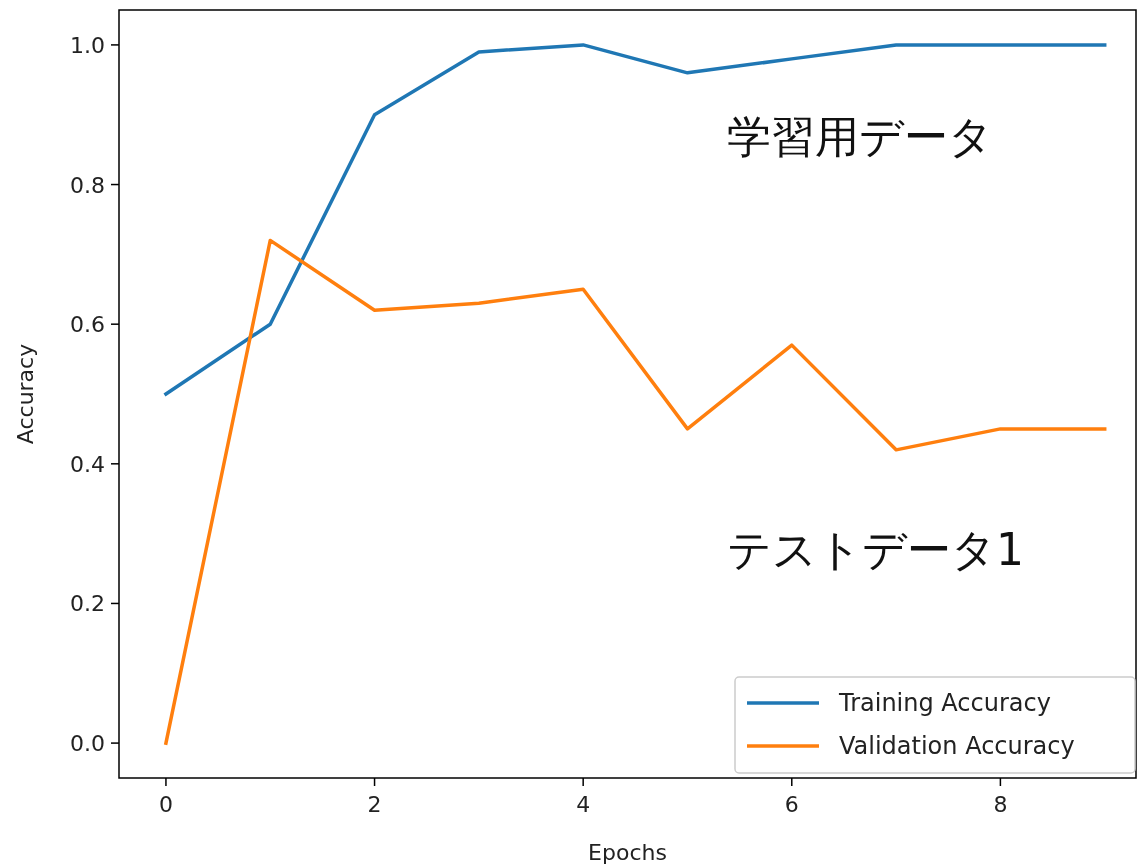 The image size is (1147, 866). Describe the element at coordinates (957, 746) in the screenshot. I see `legend-label: Validation Accuracy` at that location.